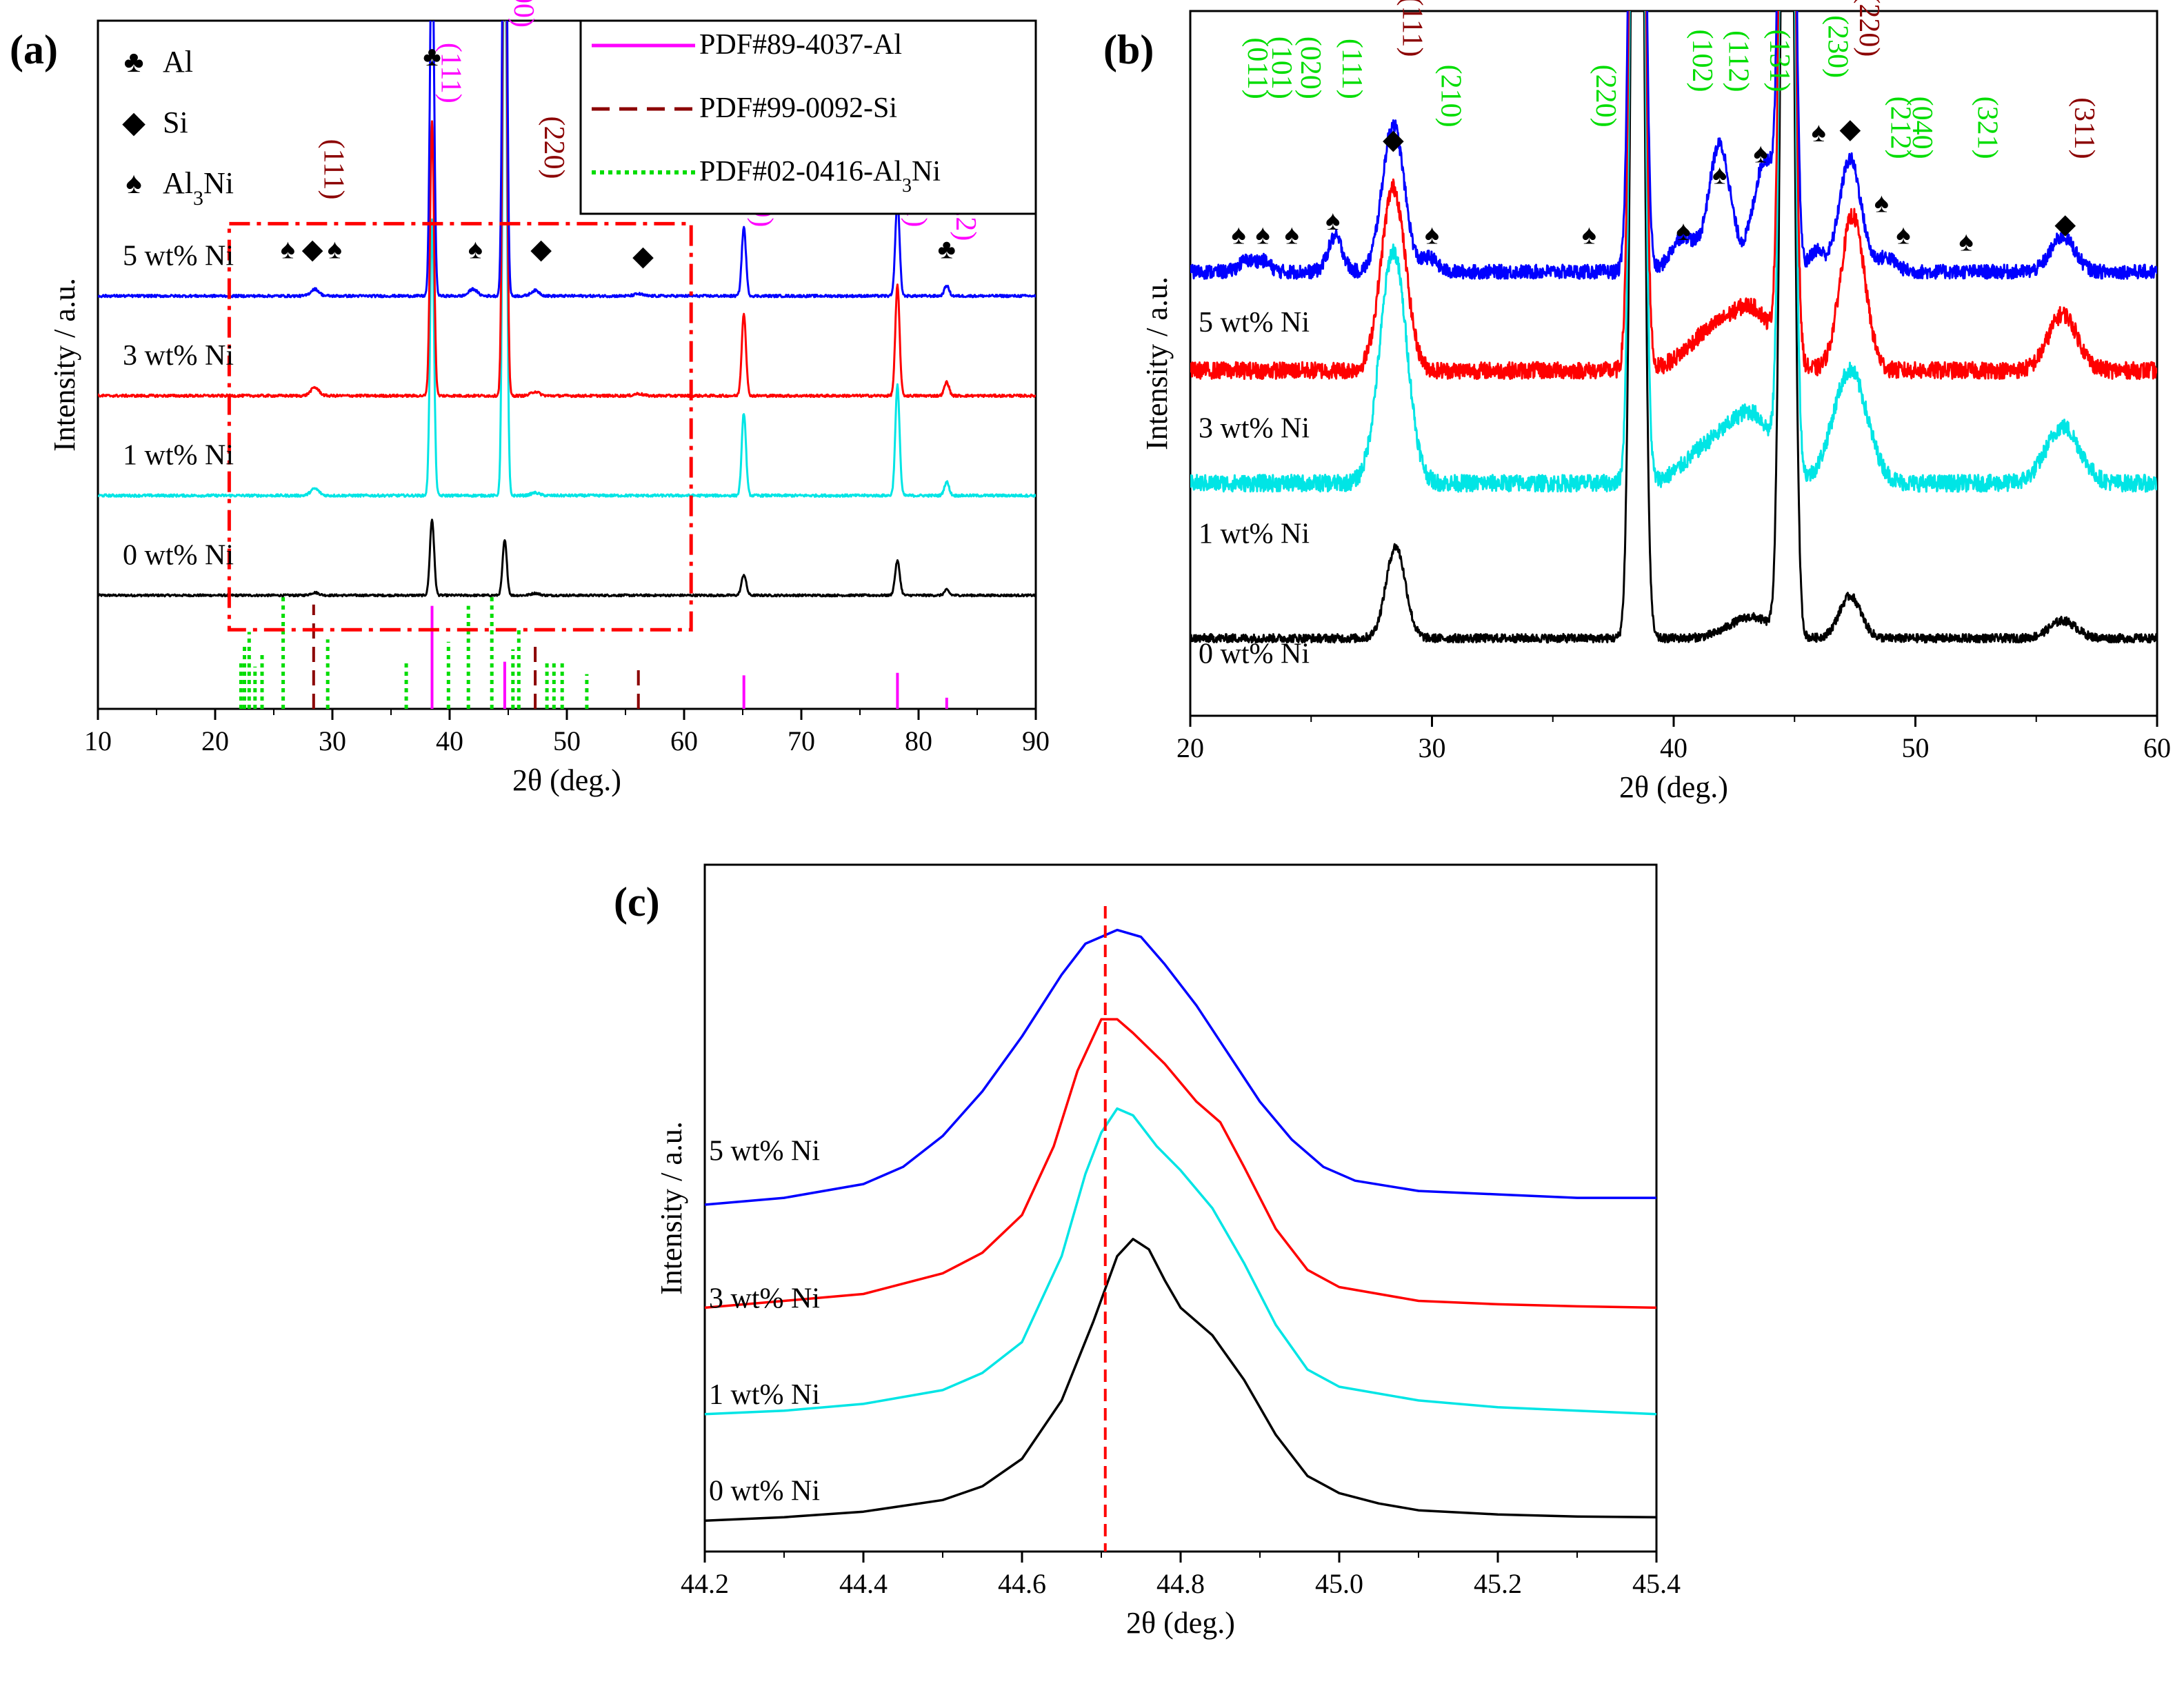  Describe the element at coordinates (820, 176) in the screenshot. I see `reference-legend-label: PDF#02-0416-Al3Ni` at that location.